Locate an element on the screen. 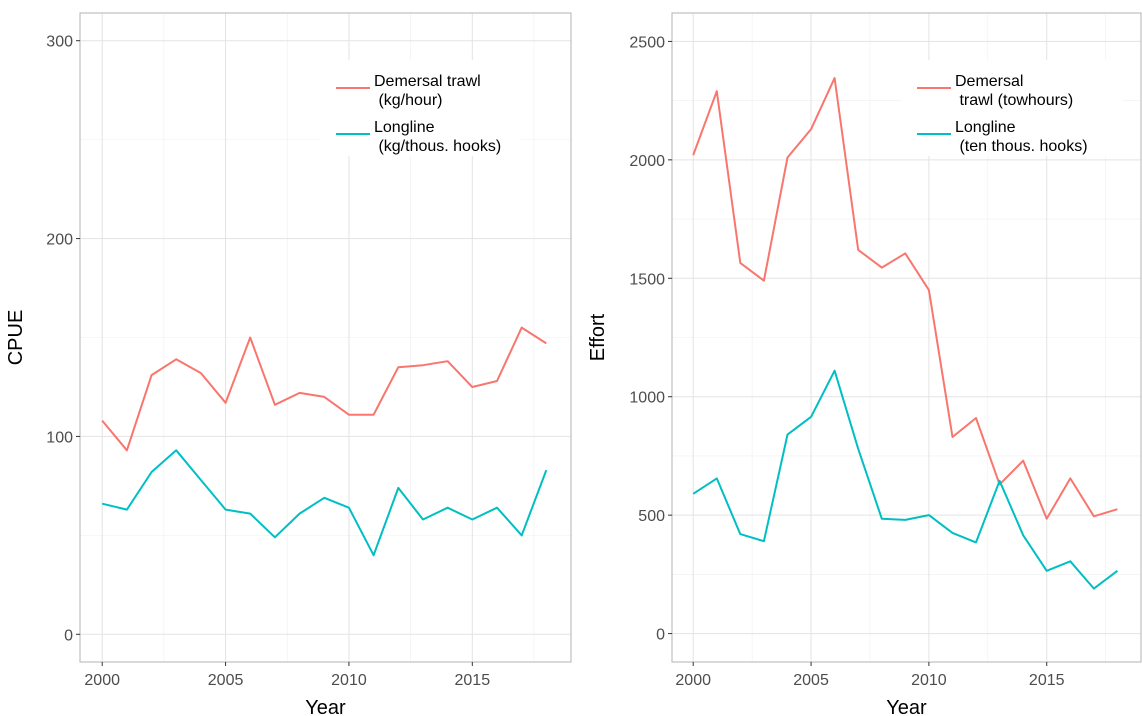 This screenshot has width=1142, height=716. y-tick-label: 300 is located at coordinates (59, 42).